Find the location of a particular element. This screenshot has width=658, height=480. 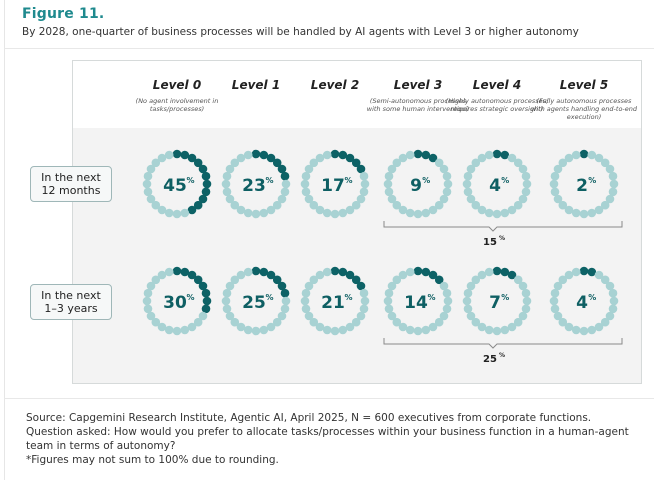

ring-1-2: 21% is located at coordinates (335, 301).